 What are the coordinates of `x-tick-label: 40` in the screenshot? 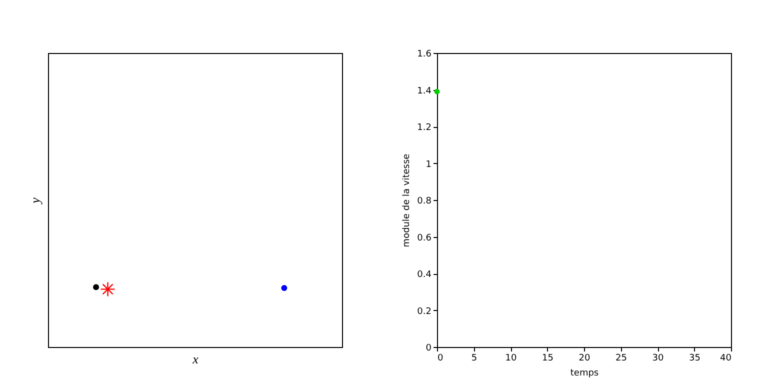 It's located at (726, 359).